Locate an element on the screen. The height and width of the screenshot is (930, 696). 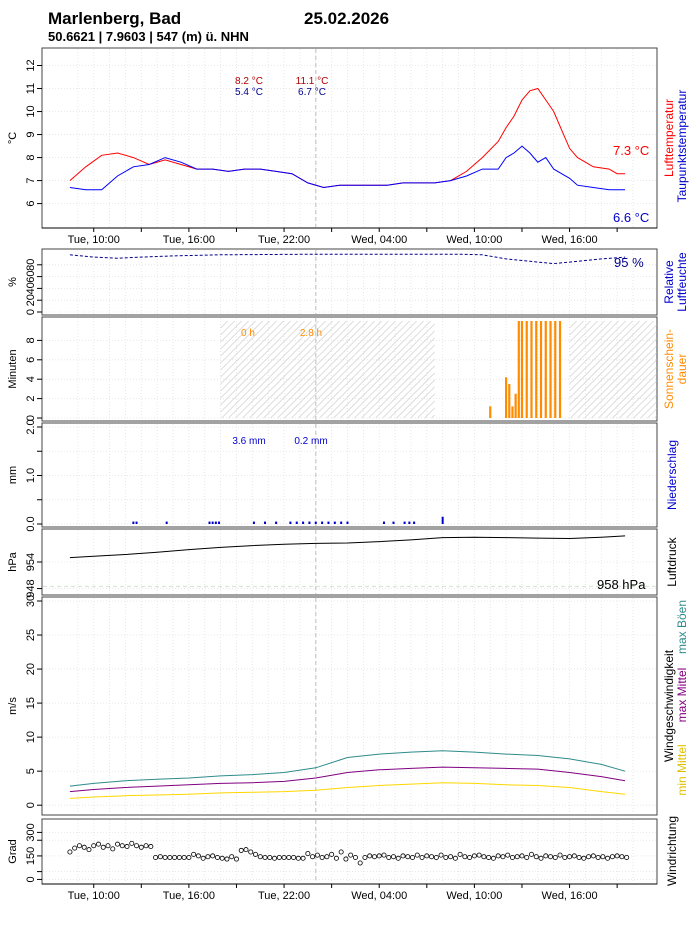
series-line-Taupunktstemperatur is located at coordinates (347, 168).